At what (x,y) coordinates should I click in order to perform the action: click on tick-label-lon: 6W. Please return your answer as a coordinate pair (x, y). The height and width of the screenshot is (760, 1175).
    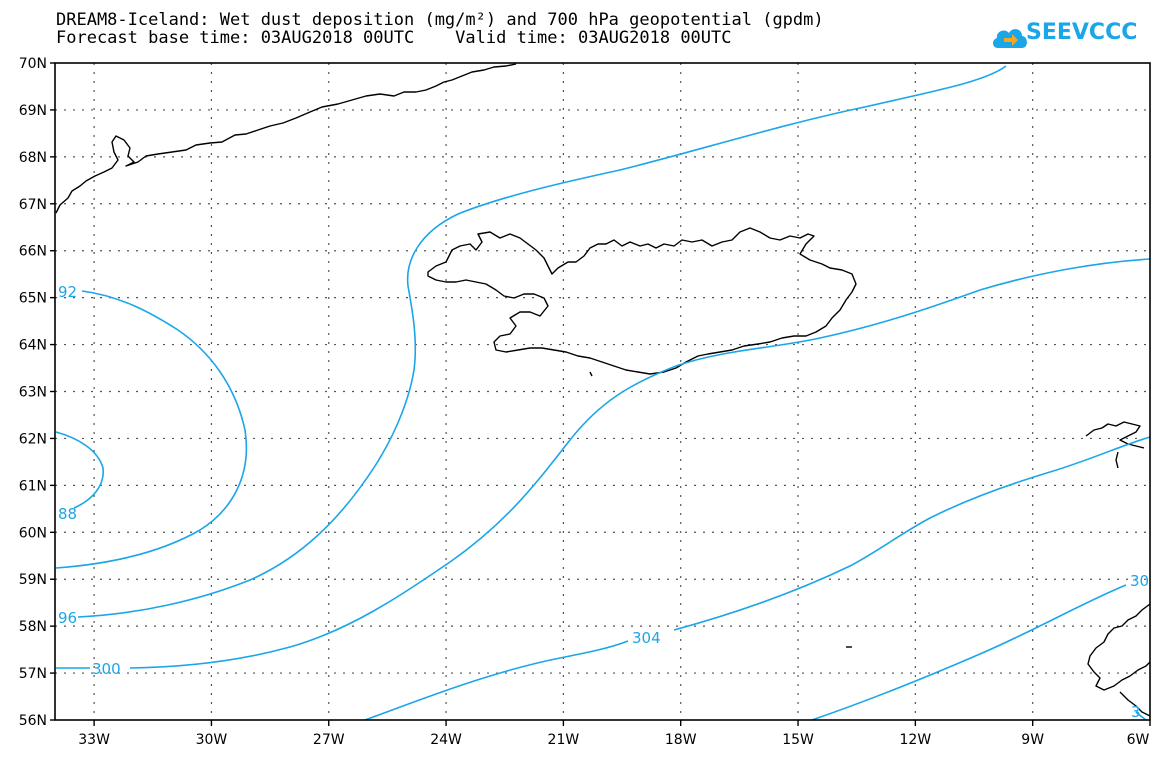
    Looking at the image, I should click on (1138, 740).